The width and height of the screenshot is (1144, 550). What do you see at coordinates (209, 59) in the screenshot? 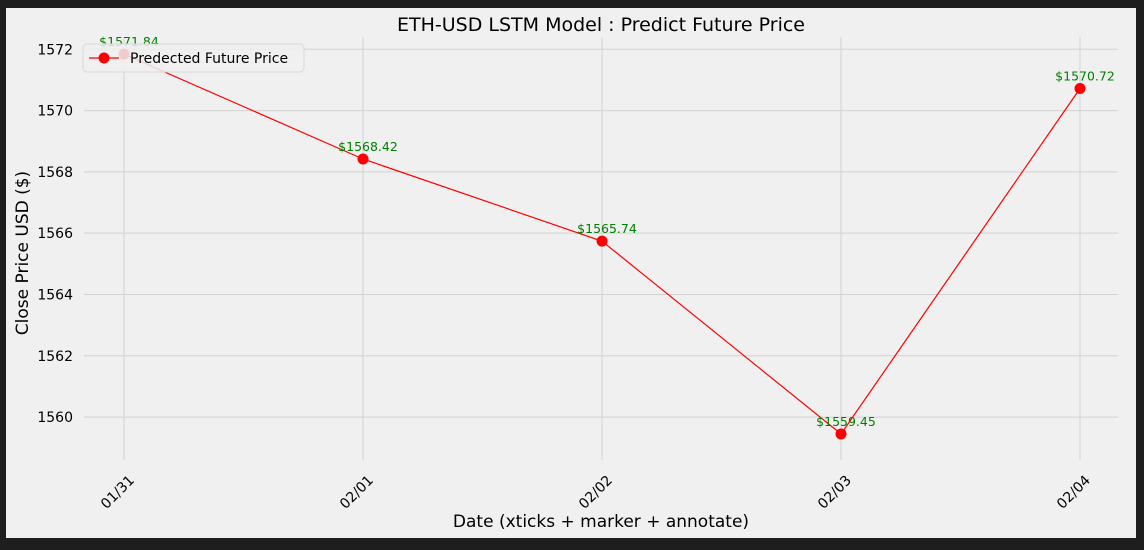
I see `legend-entry-label: Predected Future Price` at bounding box center [209, 59].